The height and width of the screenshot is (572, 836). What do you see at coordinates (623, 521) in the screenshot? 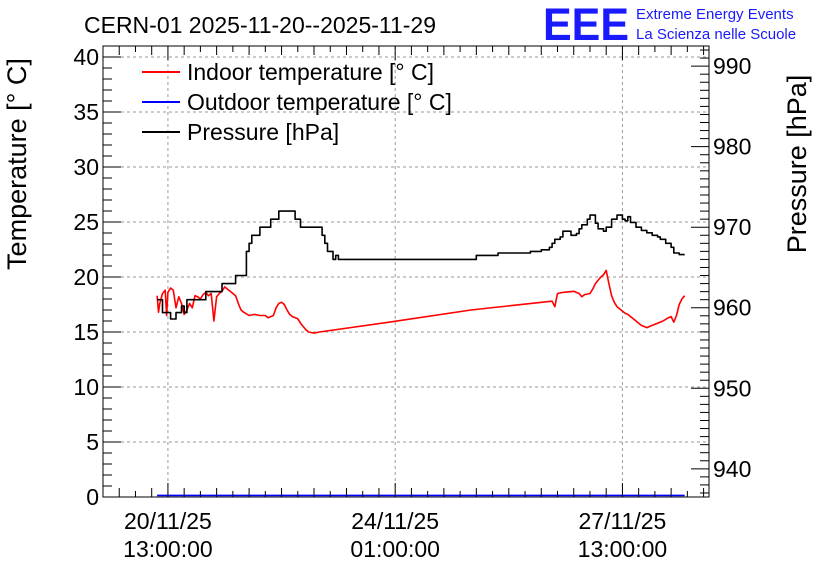
I see `x-tick-label-date: 27/11/25` at bounding box center [623, 521].